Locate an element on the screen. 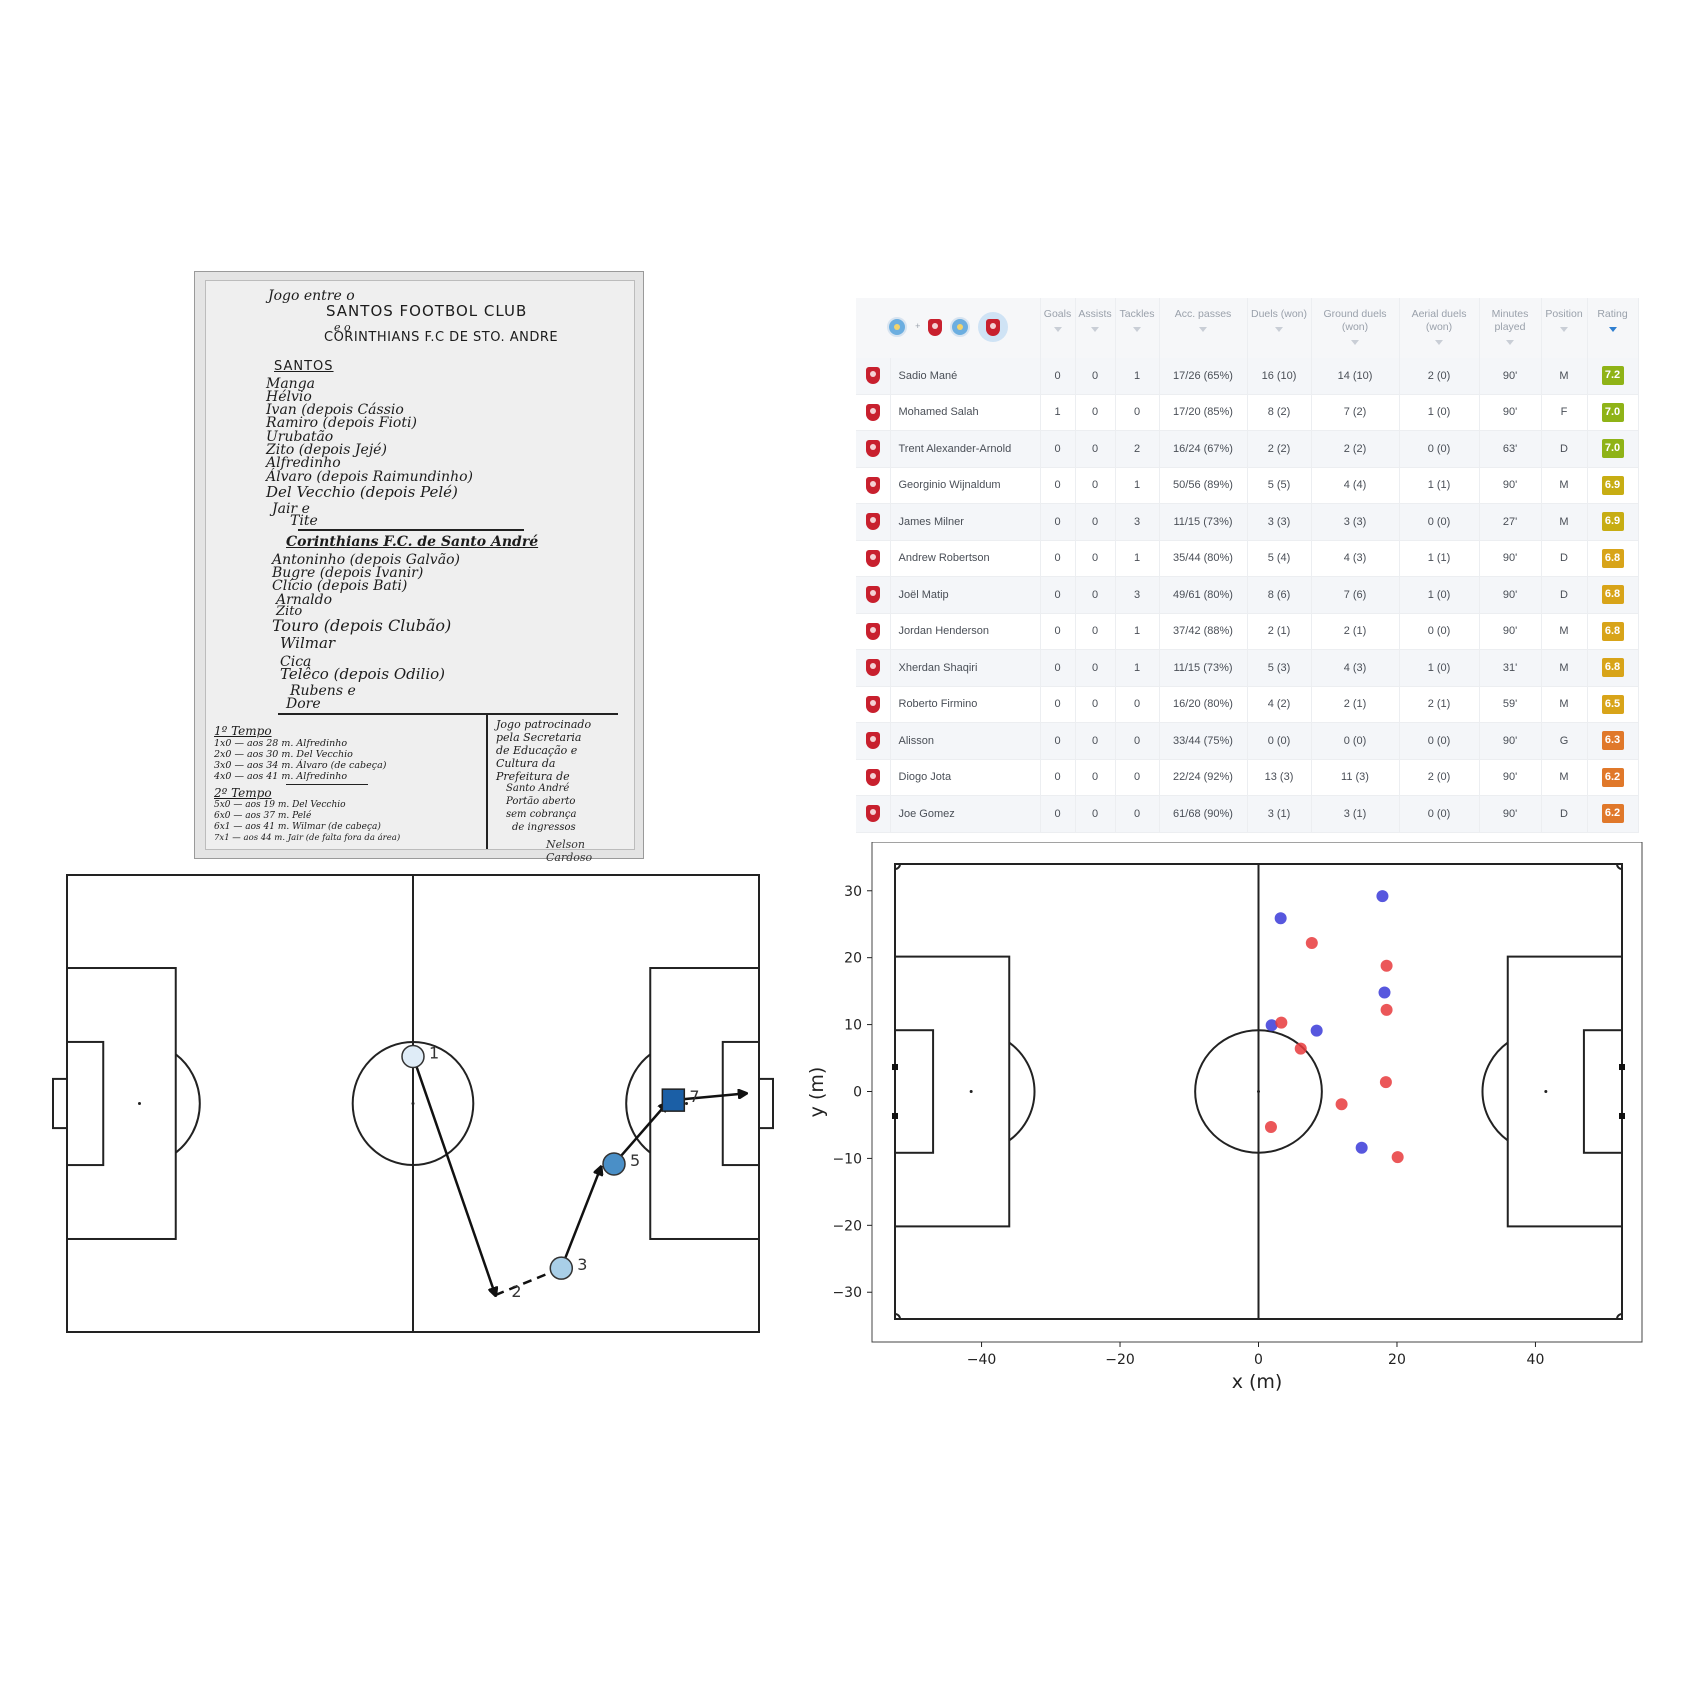  player-name: Trent Alexander-Arnold is located at coordinates (965, 449).